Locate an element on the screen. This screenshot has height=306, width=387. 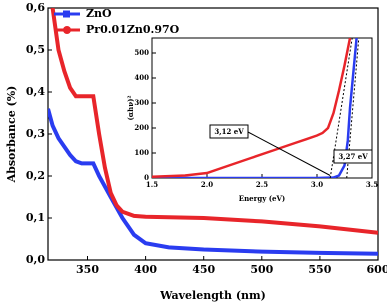
legend-label: ZnO is located at coordinates (99, 13).